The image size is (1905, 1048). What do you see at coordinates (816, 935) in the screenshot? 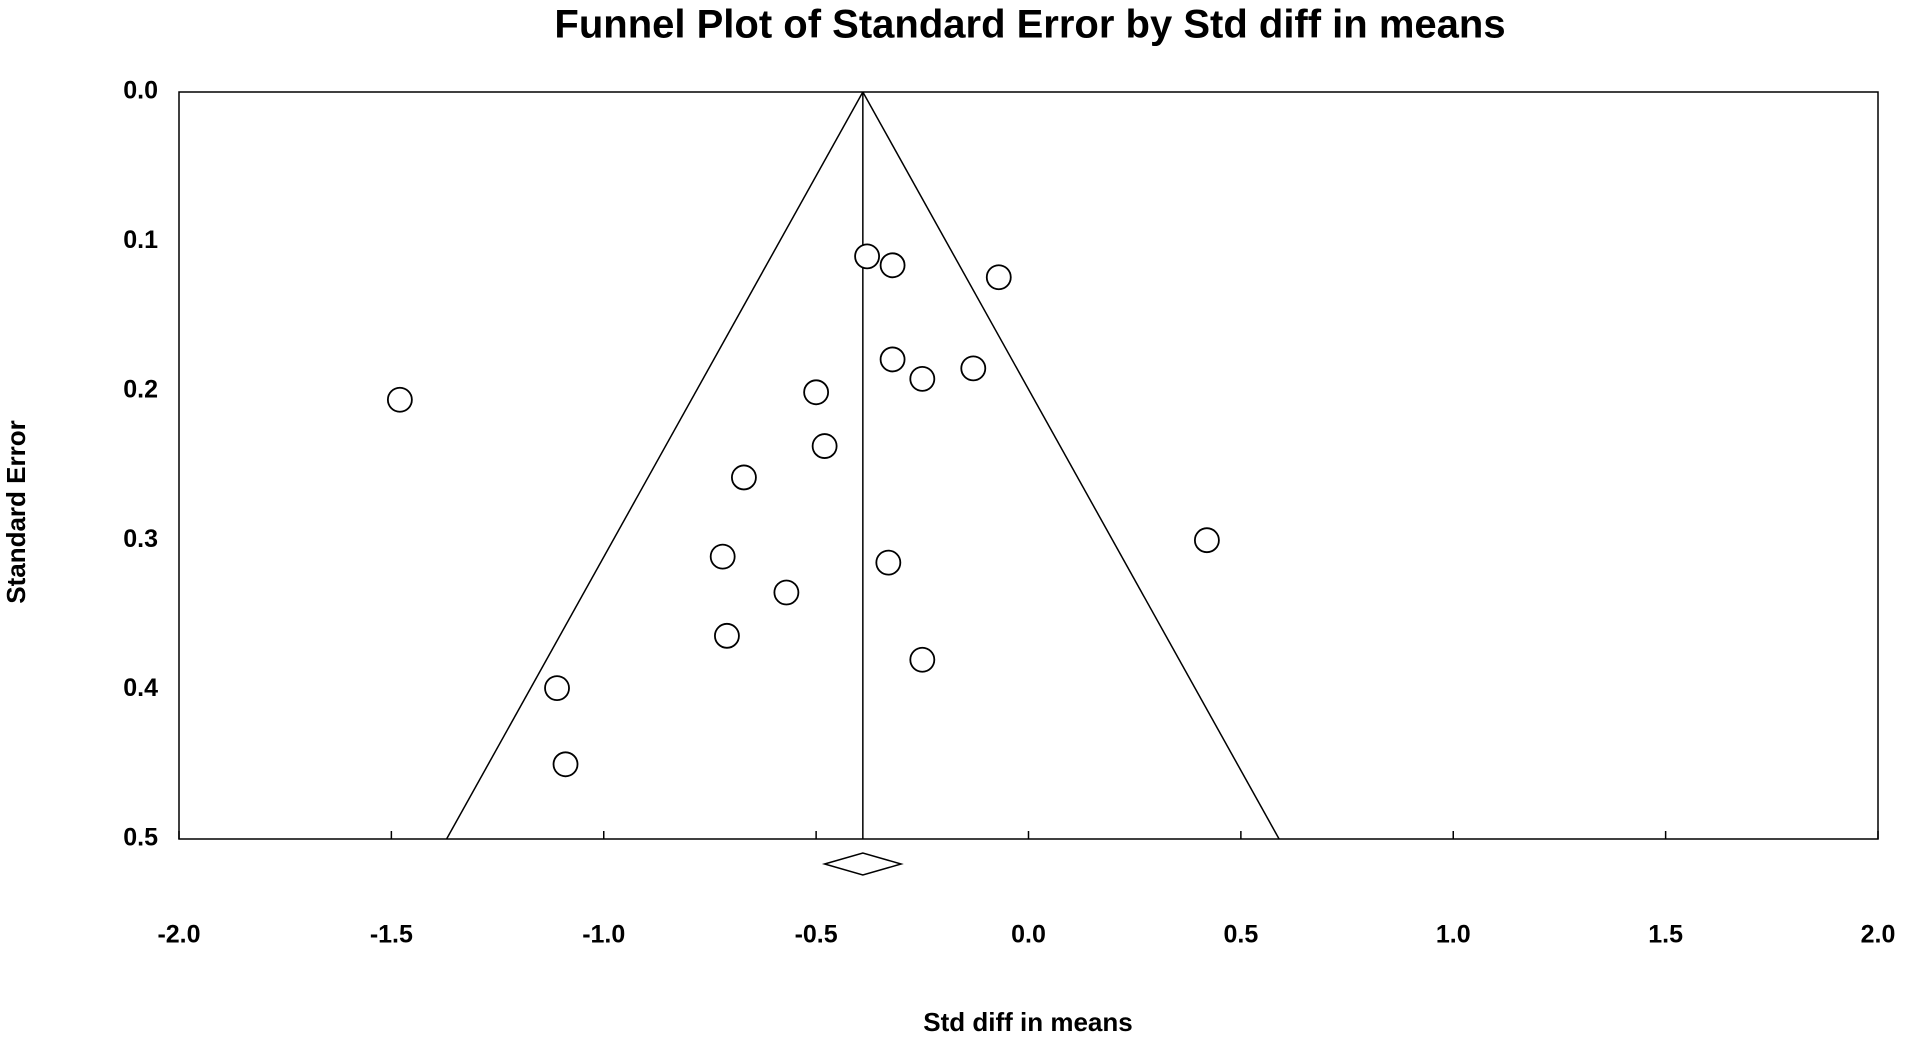
I see `x-tick-label: -0.5` at bounding box center [816, 935].